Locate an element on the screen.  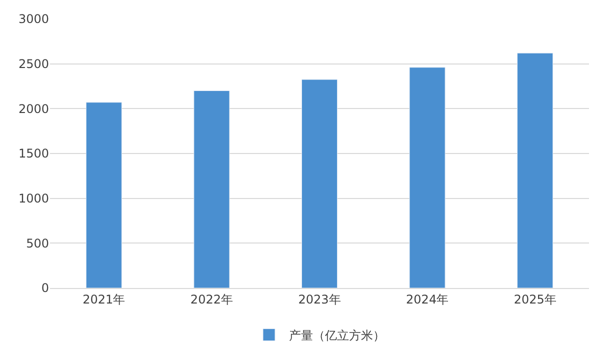
y-tick-label: 2000 is located at coordinates (33, 109).